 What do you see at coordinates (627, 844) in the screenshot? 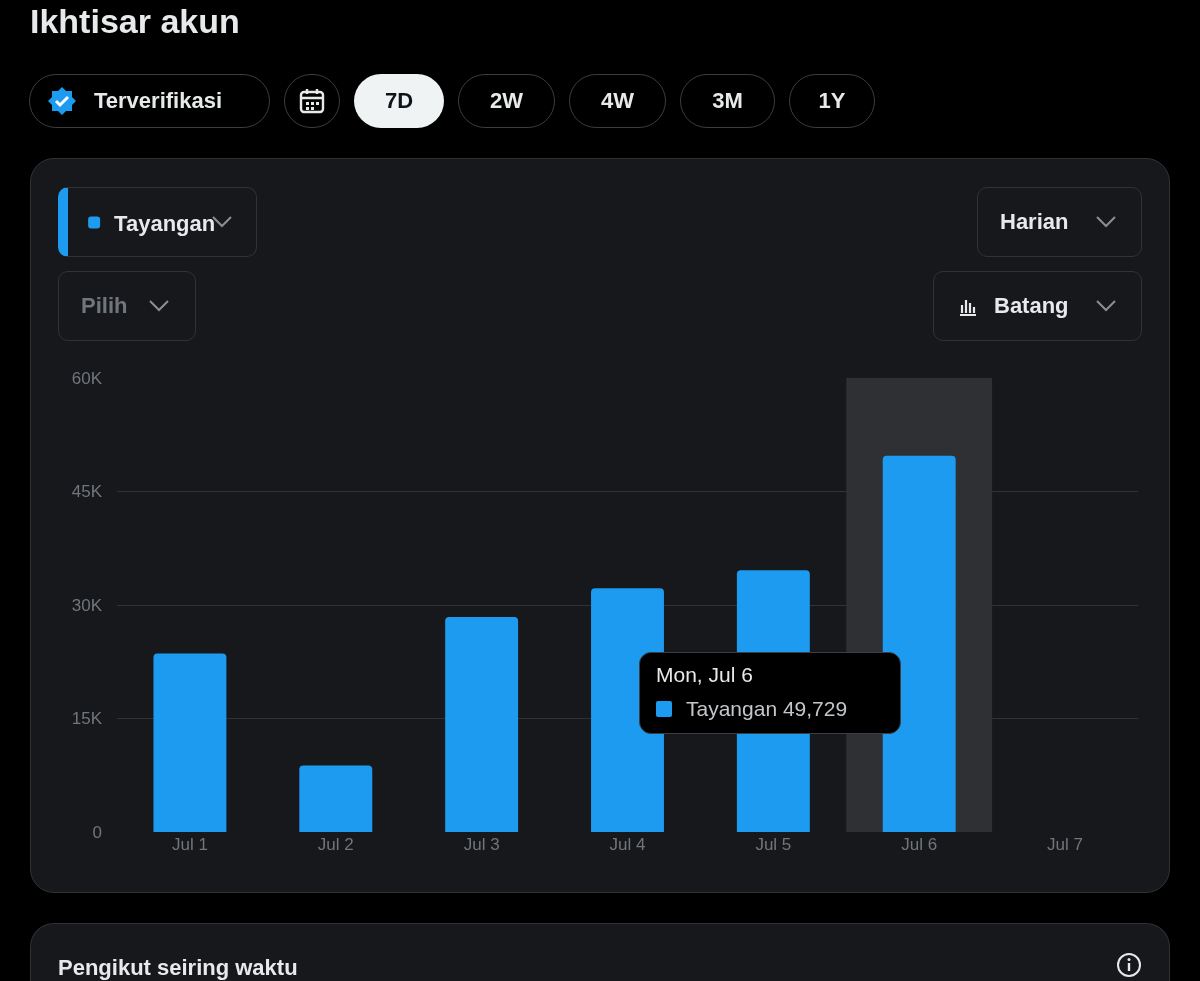
I see `x-tick-label: Jul 4` at bounding box center [627, 844].